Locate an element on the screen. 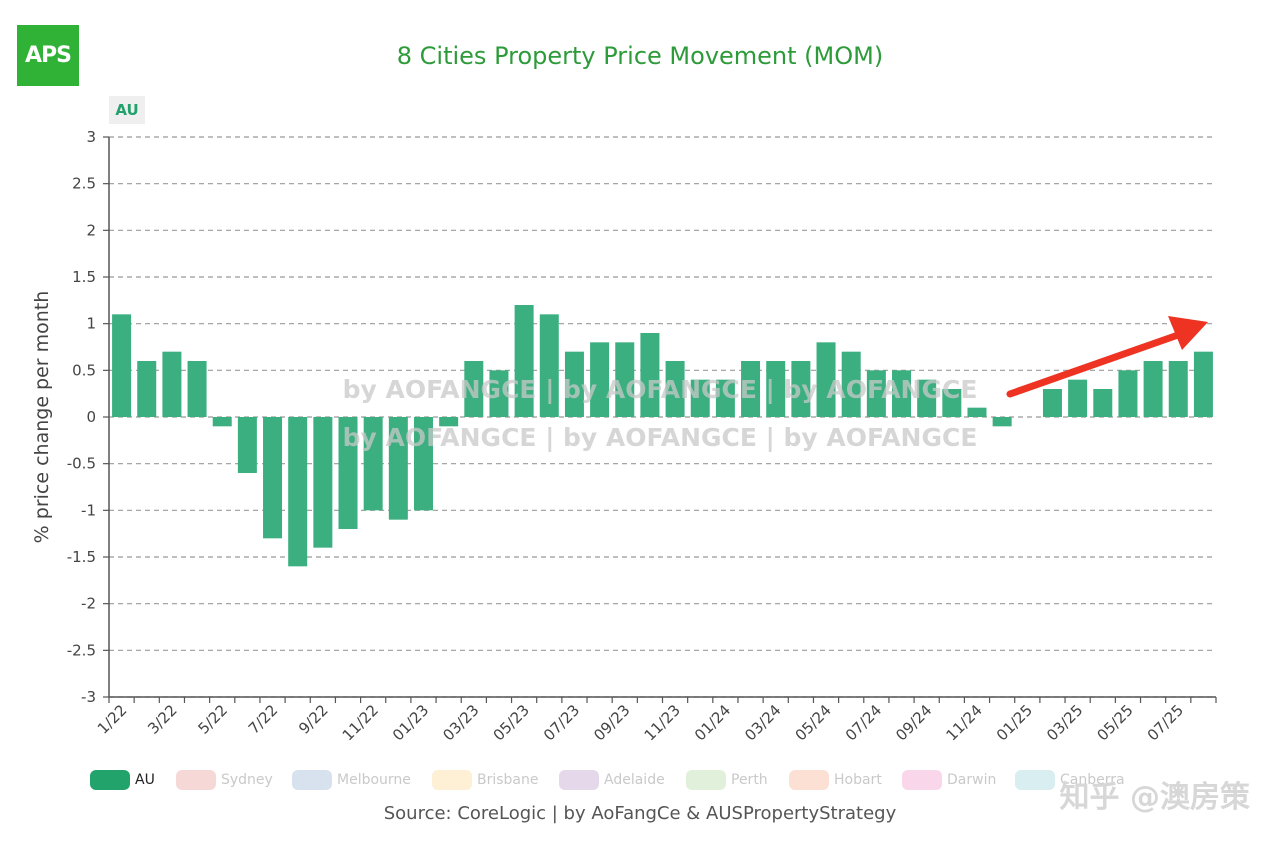 The width and height of the screenshot is (1280, 843). legend-item-brisbane: Brisbane is located at coordinates (485, 780).